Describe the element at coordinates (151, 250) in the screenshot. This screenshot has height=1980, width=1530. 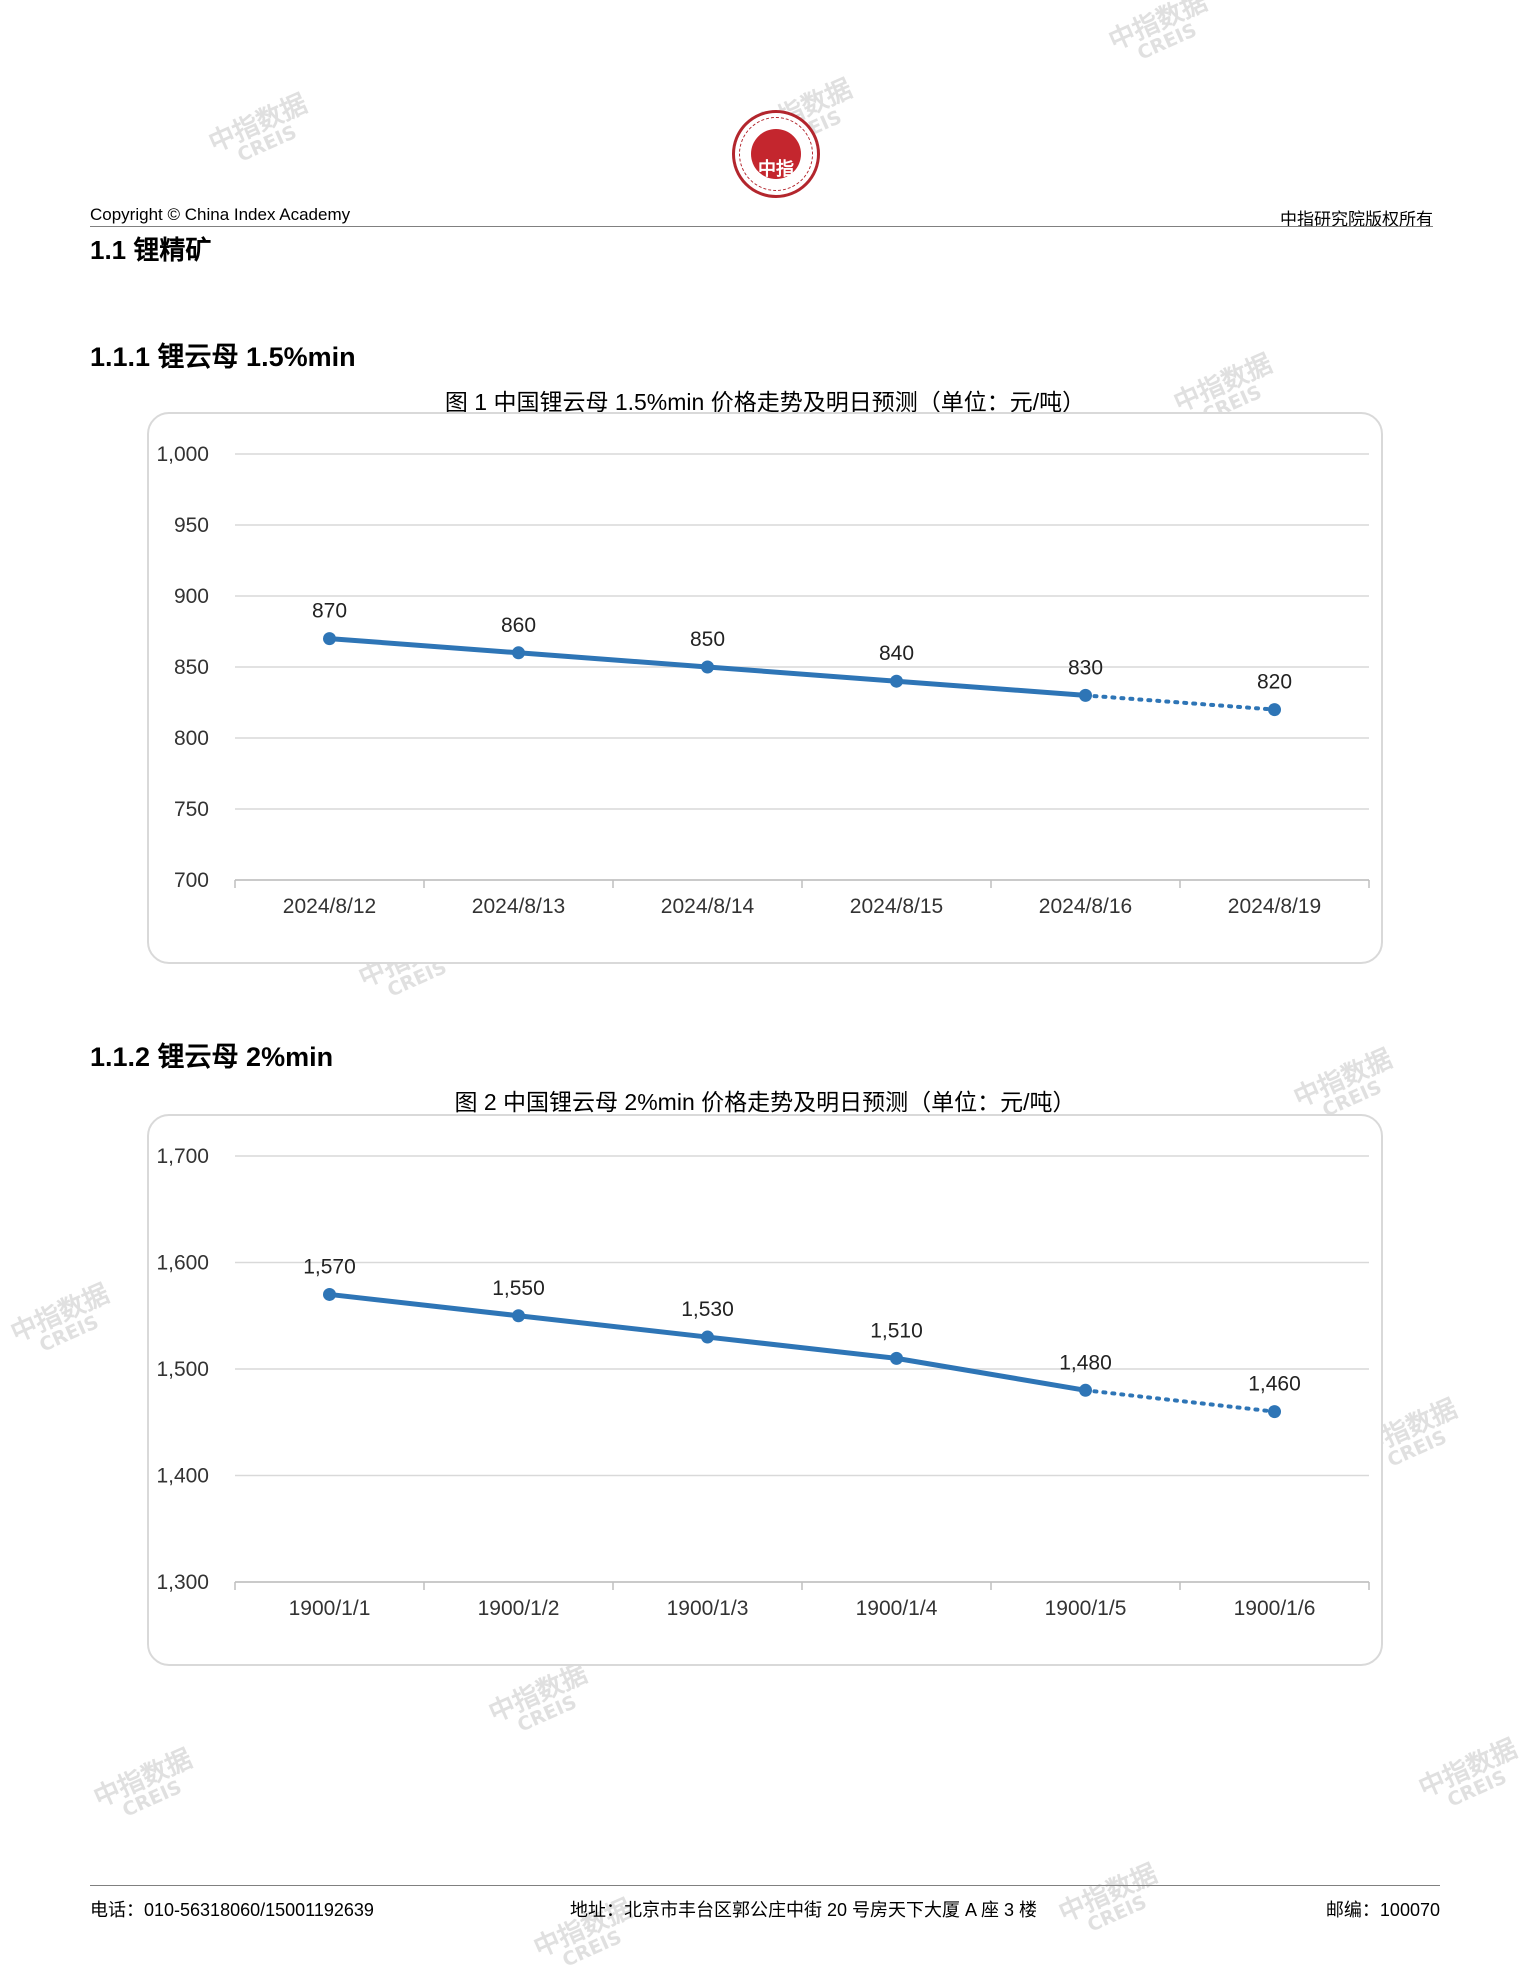
I see `section-heading: 1.1 锂精矿` at that location.